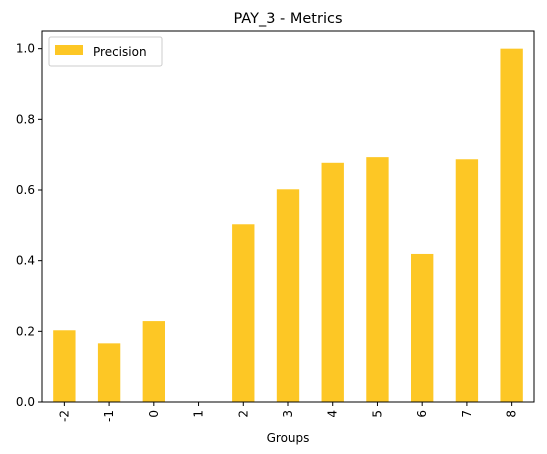 The image size is (547, 454). Describe the element at coordinates (25, 119) in the screenshot. I see `y-tick-label: 0.8` at that location.